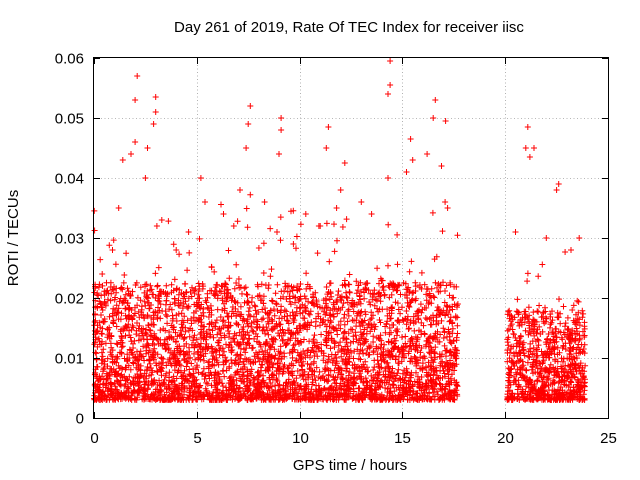 The width and height of the screenshot is (640, 480). I want to click on data-point-outlier, so click(525, 148).